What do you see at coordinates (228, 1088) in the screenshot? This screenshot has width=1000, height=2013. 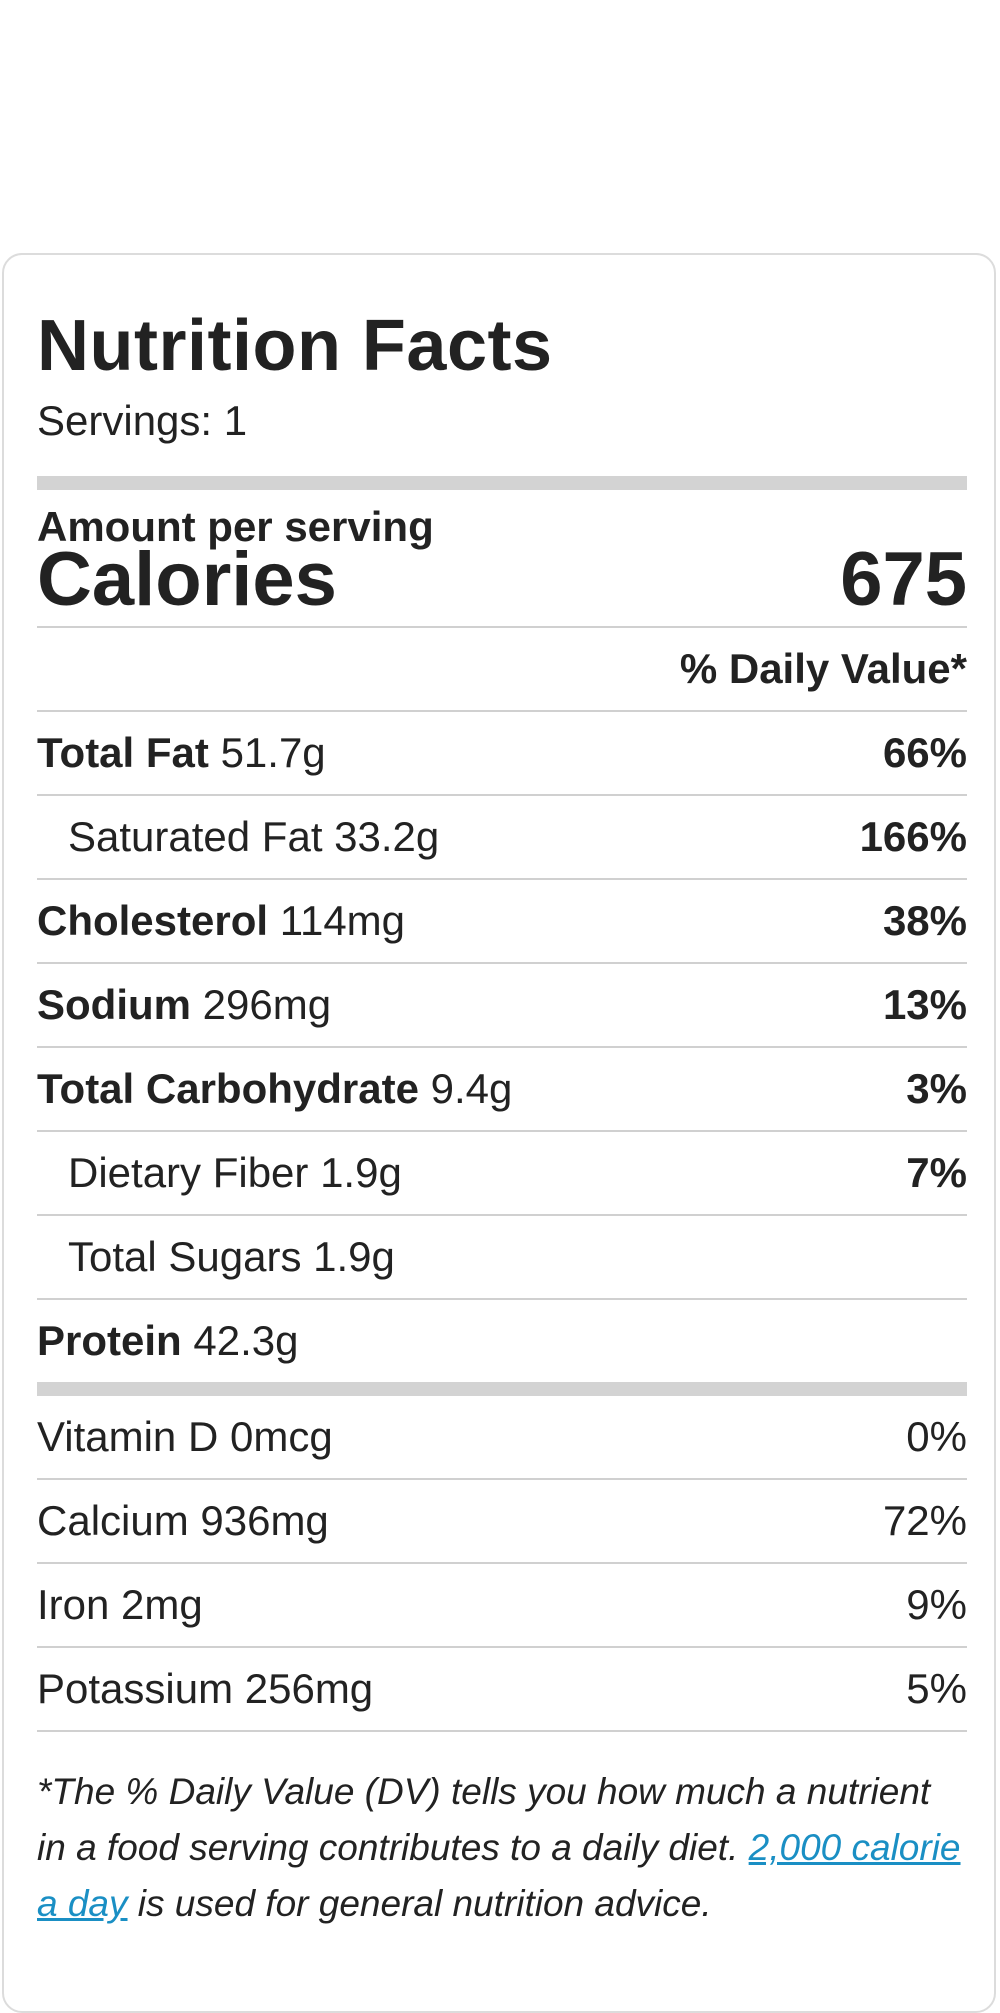 I see `nutrient-name: Total Carbohydrate` at bounding box center [228, 1088].